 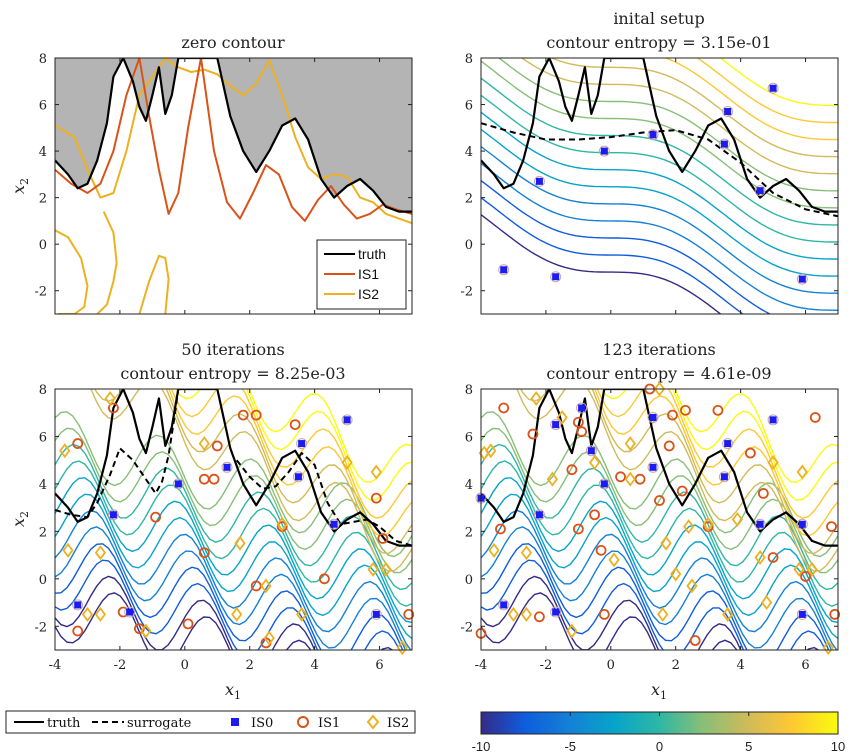 What do you see at coordinates (546, 665) in the screenshot?
I see `x-tick-label: -2` at bounding box center [546, 665].